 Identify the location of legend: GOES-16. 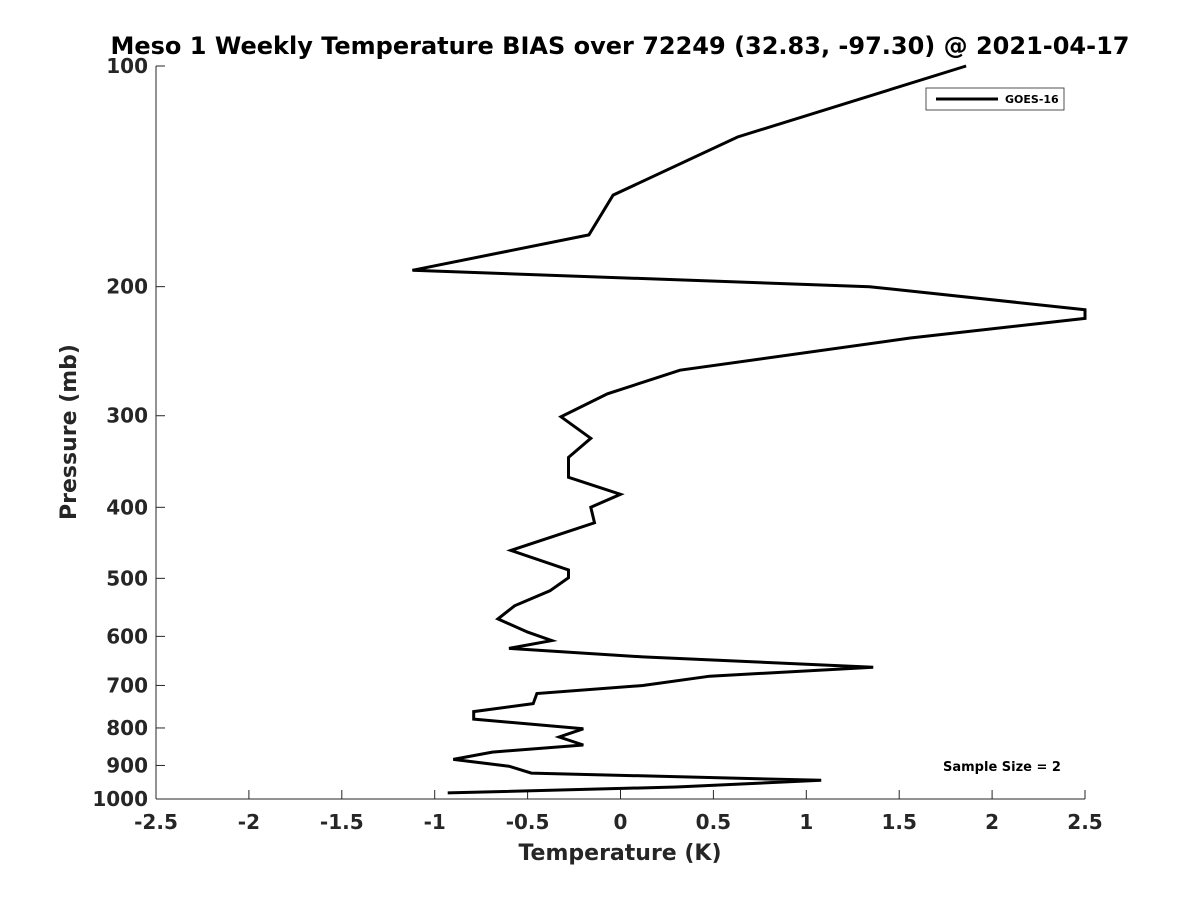
(995, 99).